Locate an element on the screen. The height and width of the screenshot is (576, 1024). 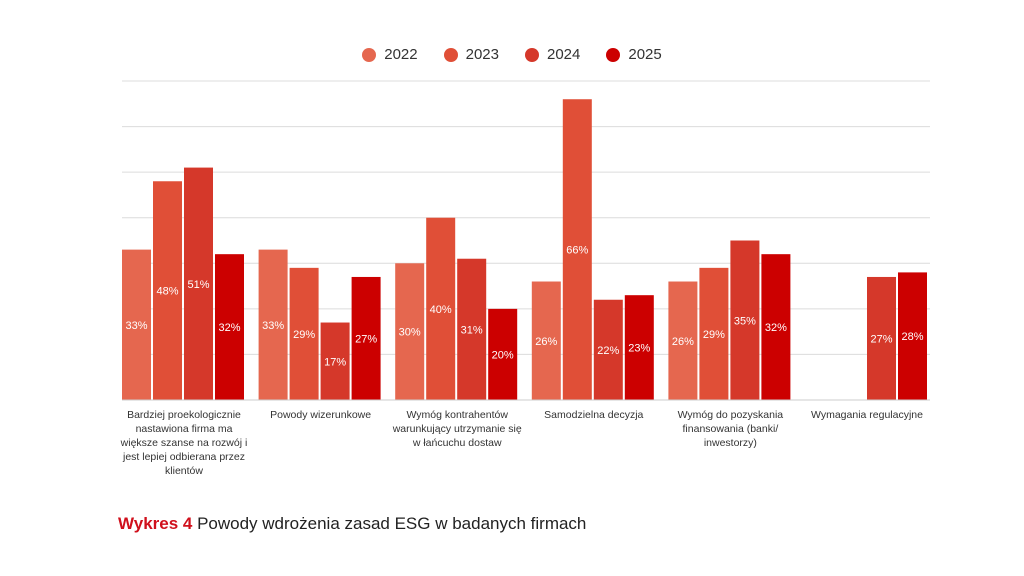
category-label: Samodzielna decyzja is located at coordinates (594, 415).